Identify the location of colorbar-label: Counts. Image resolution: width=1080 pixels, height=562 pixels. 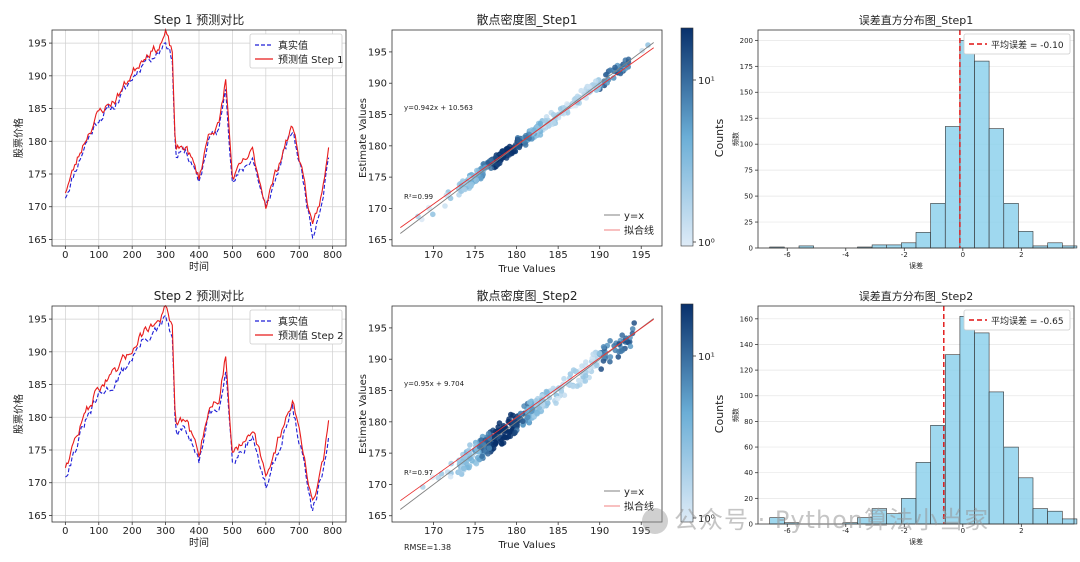
(719, 138).